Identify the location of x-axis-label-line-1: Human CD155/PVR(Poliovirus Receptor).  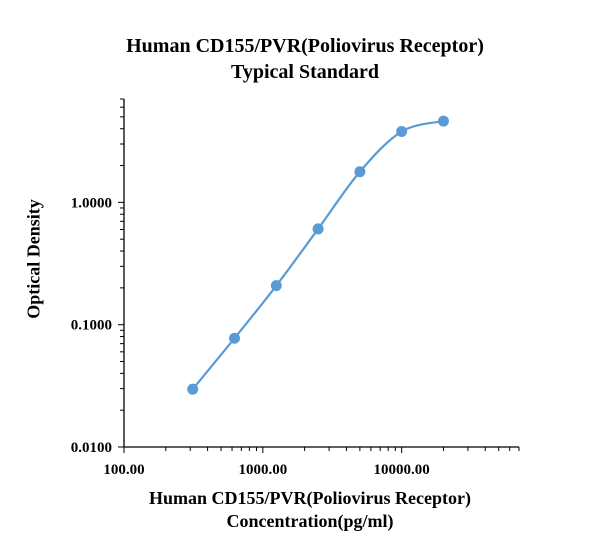
(310, 498).